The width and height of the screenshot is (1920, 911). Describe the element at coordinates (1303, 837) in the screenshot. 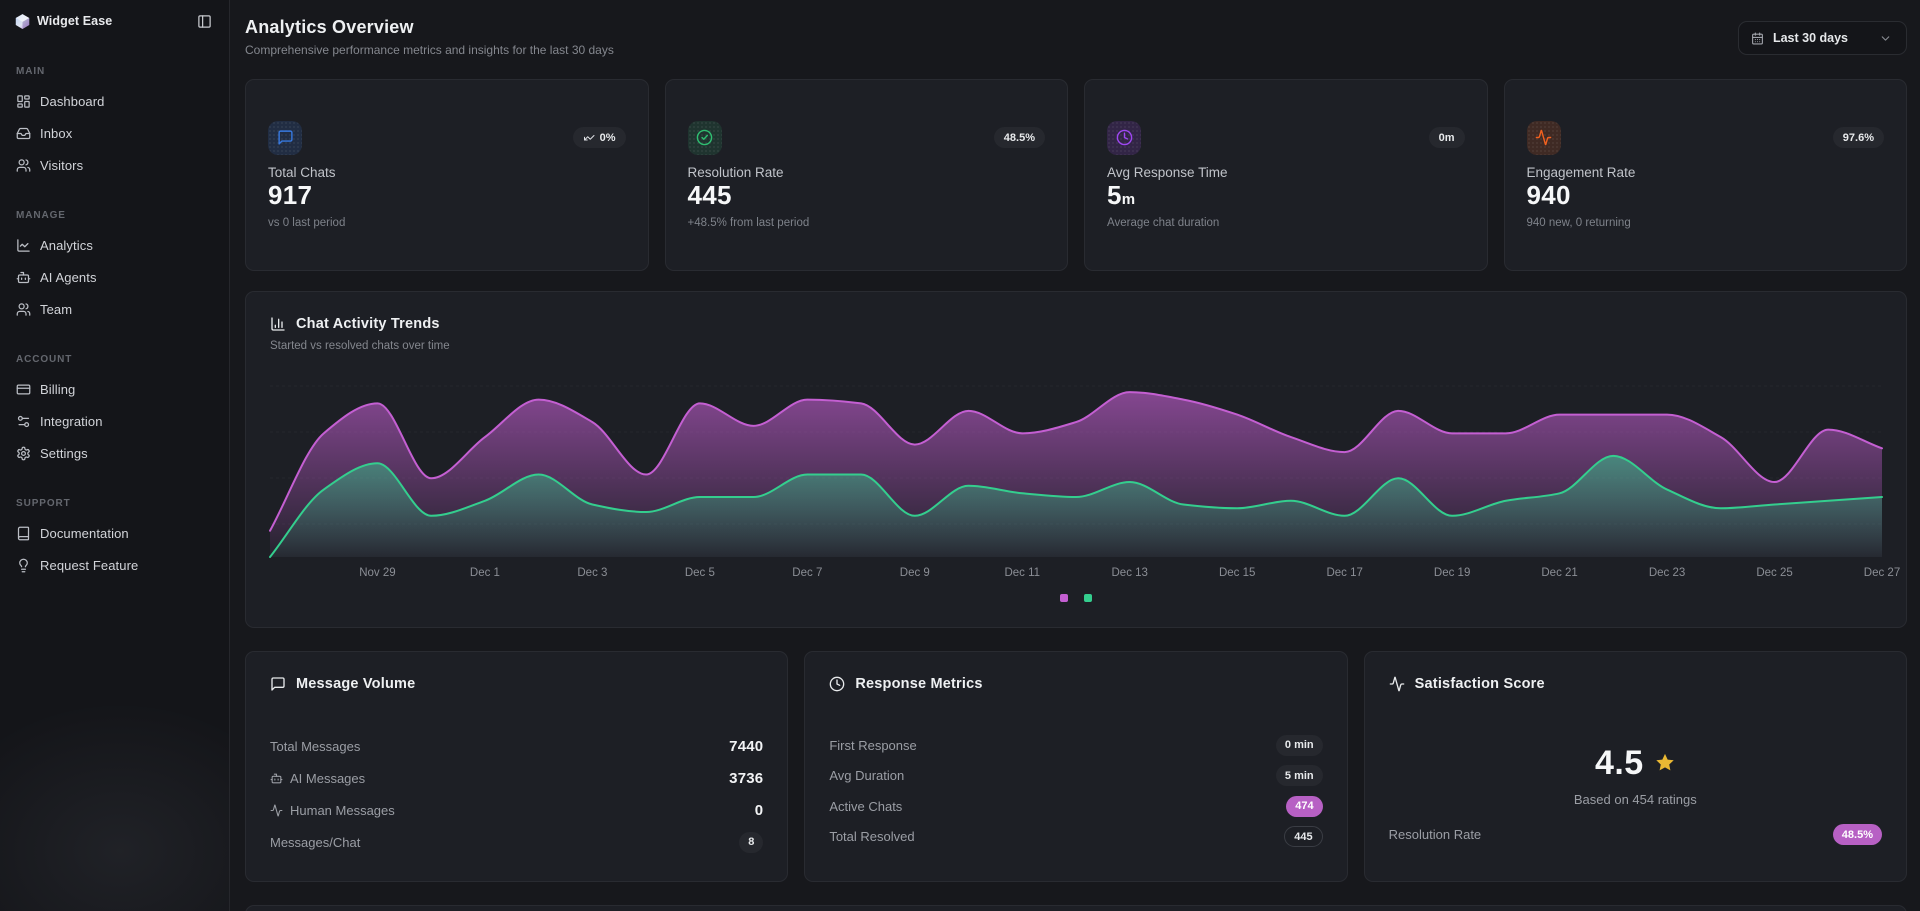

I see `metric-value-badge: 445` at that location.